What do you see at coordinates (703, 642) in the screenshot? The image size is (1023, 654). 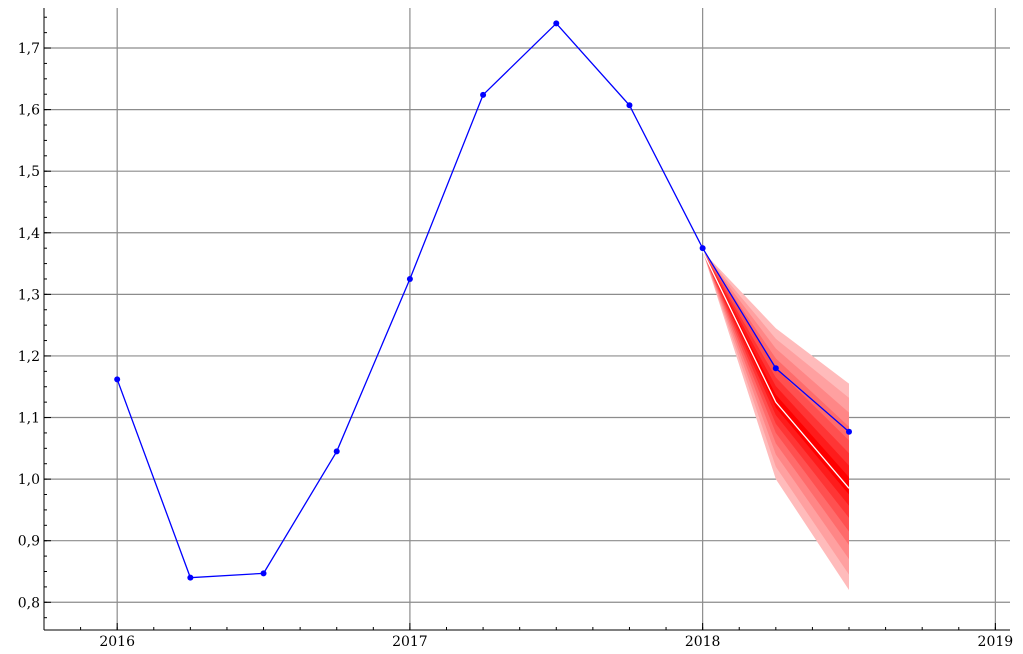 I see `x-tick-label: 2018` at bounding box center [703, 642].